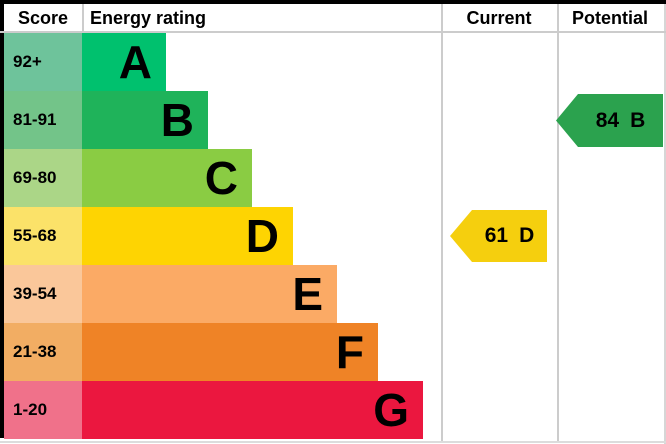 The height and width of the screenshot is (444, 666). What do you see at coordinates (333, 442) in the screenshot?
I see `frame-bottom-border` at bounding box center [333, 442].